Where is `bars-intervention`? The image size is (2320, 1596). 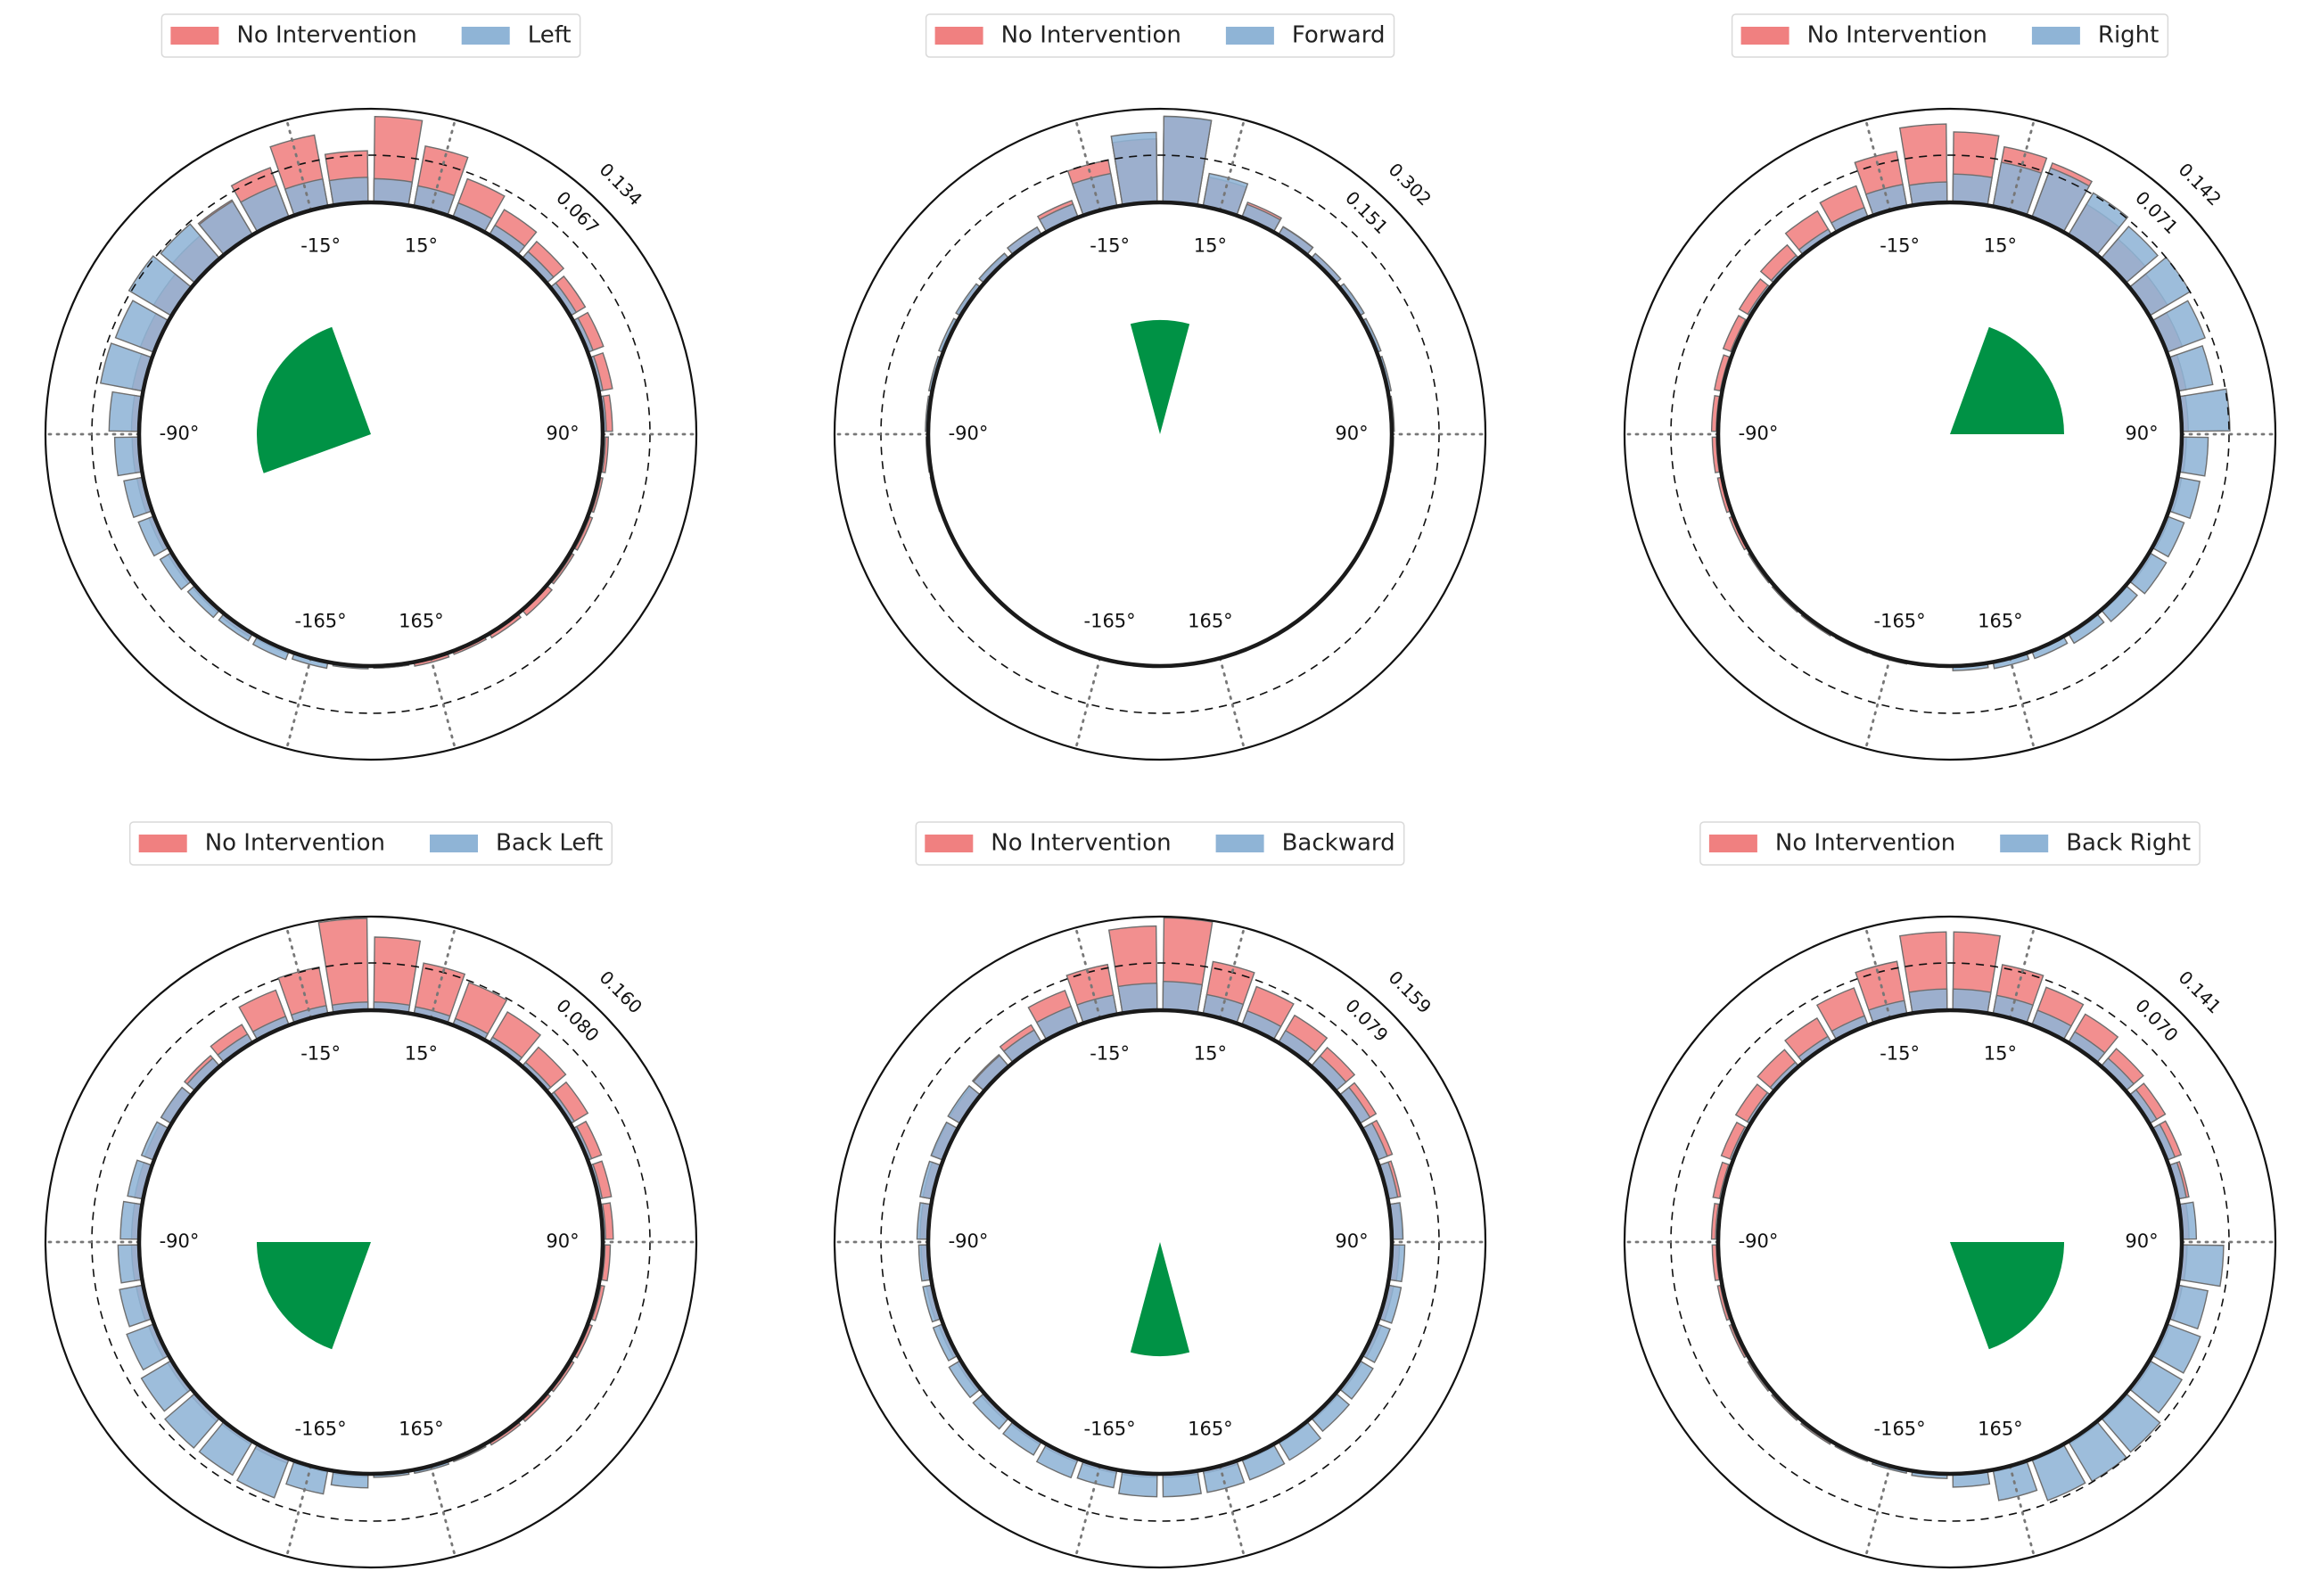 bars-intervention is located at coordinates (362, 1250).